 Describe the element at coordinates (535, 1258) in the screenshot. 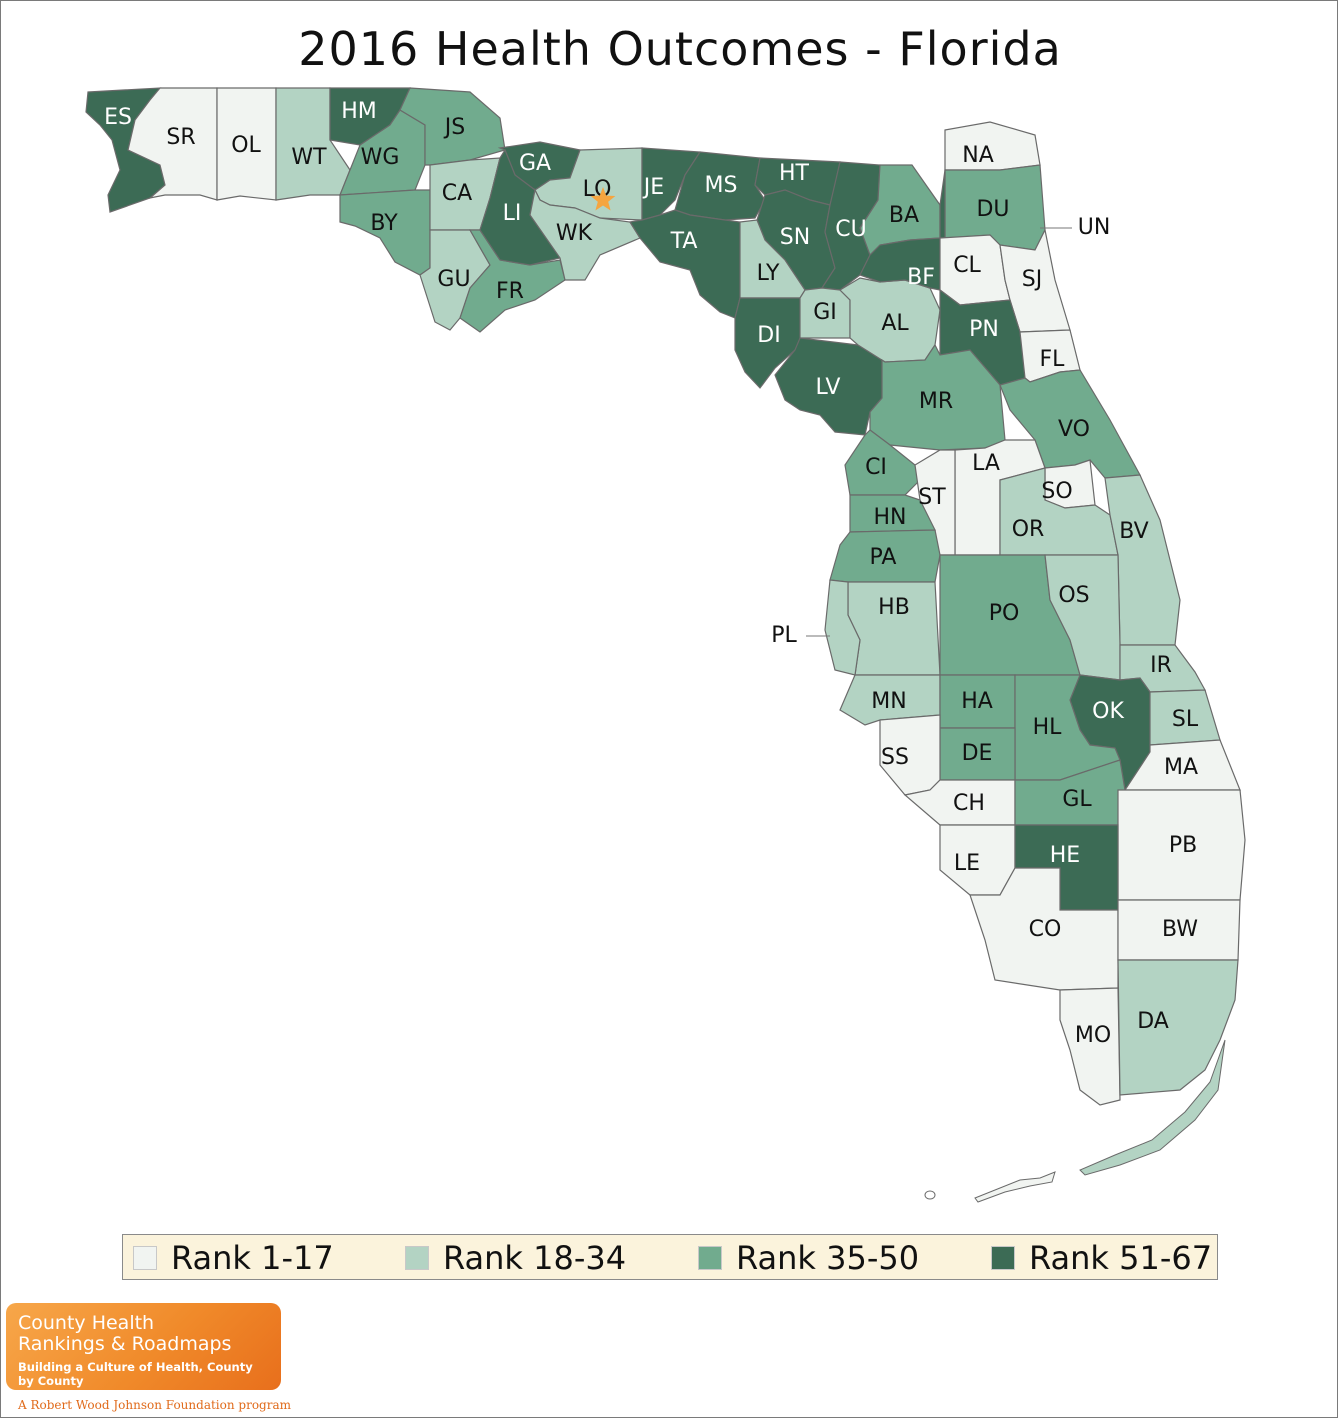

I see `legend-label: Rank 18-34` at that location.